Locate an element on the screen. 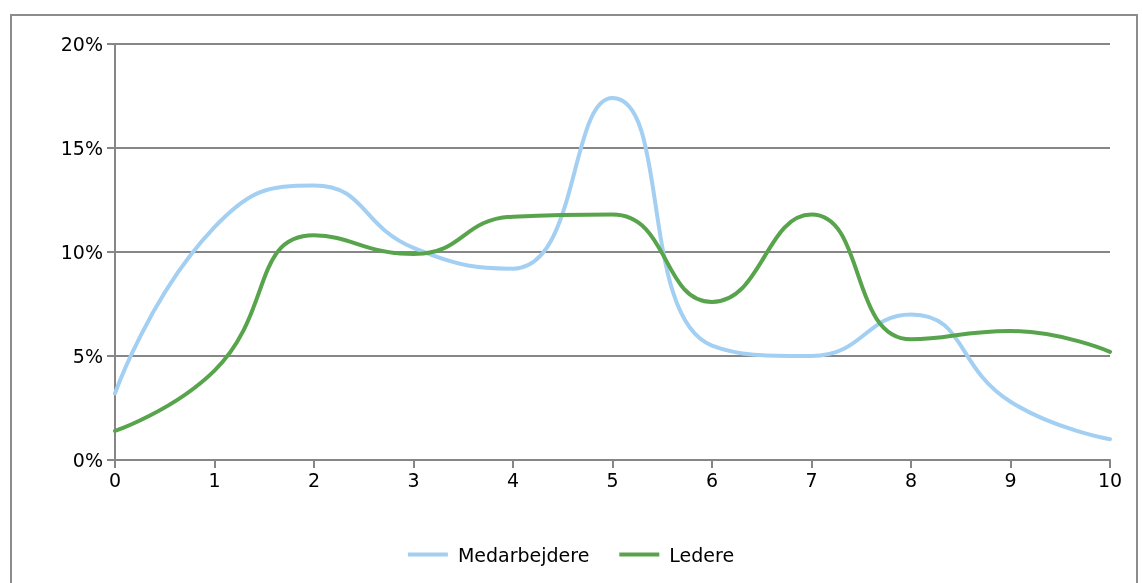 The image size is (1142, 583). y-tick-label: 0% is located at coordinates (87, 460).